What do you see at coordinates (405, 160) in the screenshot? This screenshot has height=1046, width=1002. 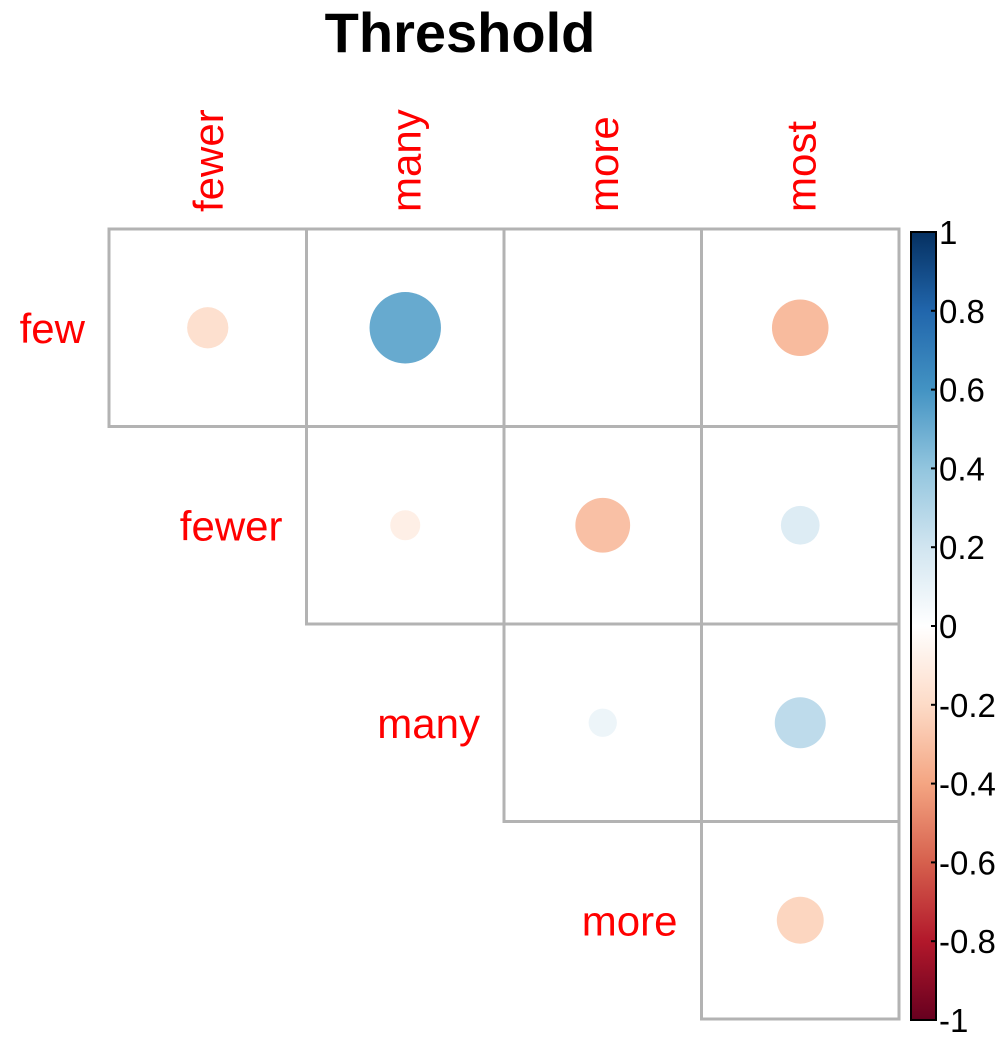 I see `column-label: many` at bounding box center [405, 160].